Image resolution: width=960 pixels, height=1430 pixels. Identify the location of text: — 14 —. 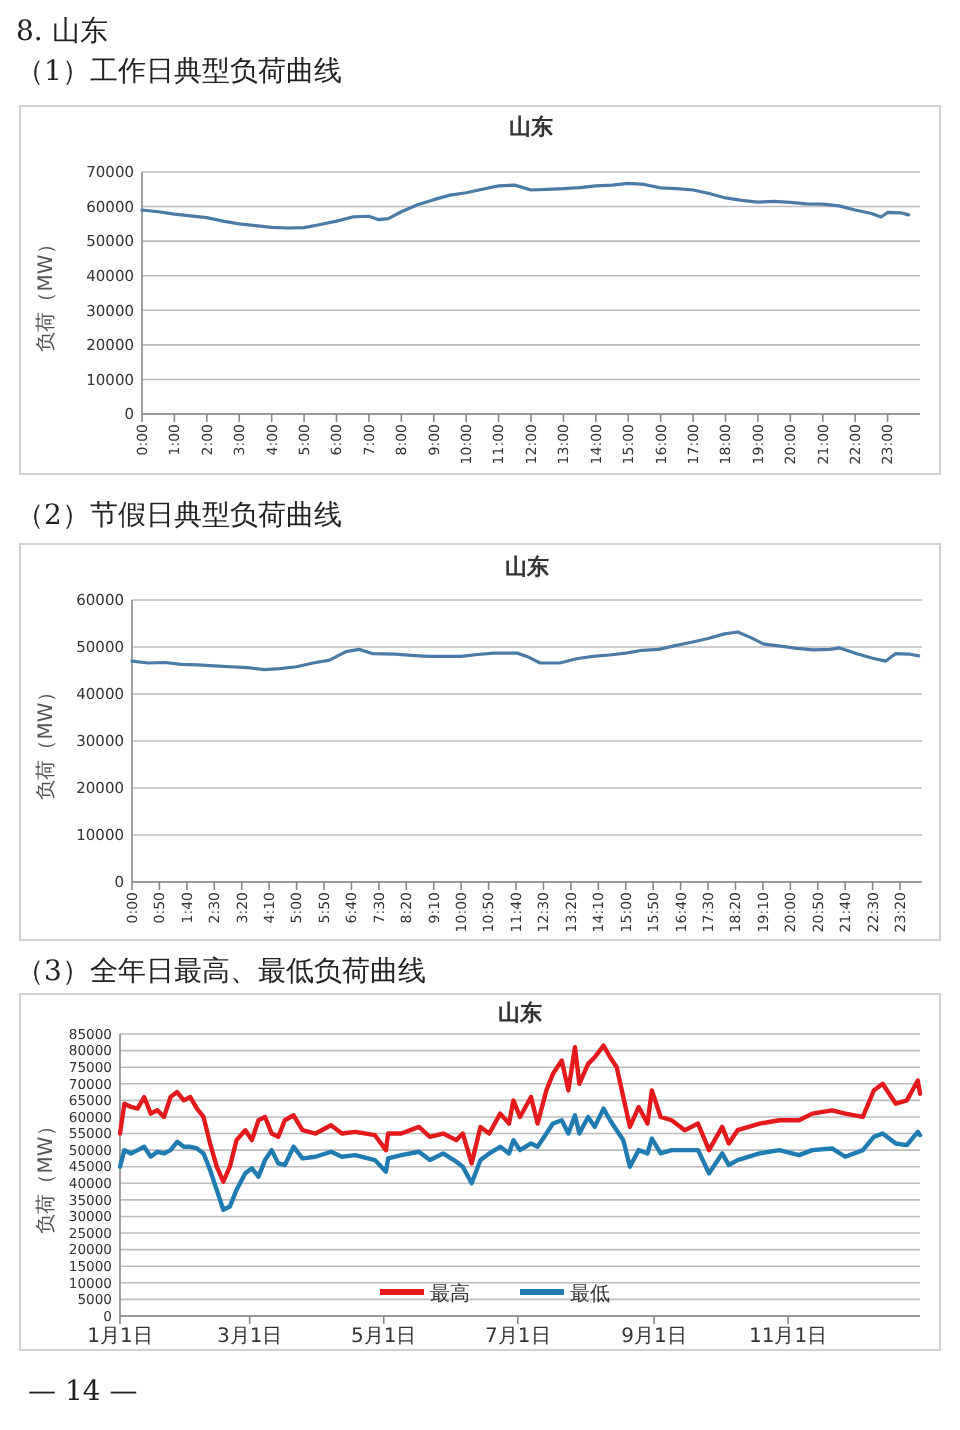
(83, 1392).